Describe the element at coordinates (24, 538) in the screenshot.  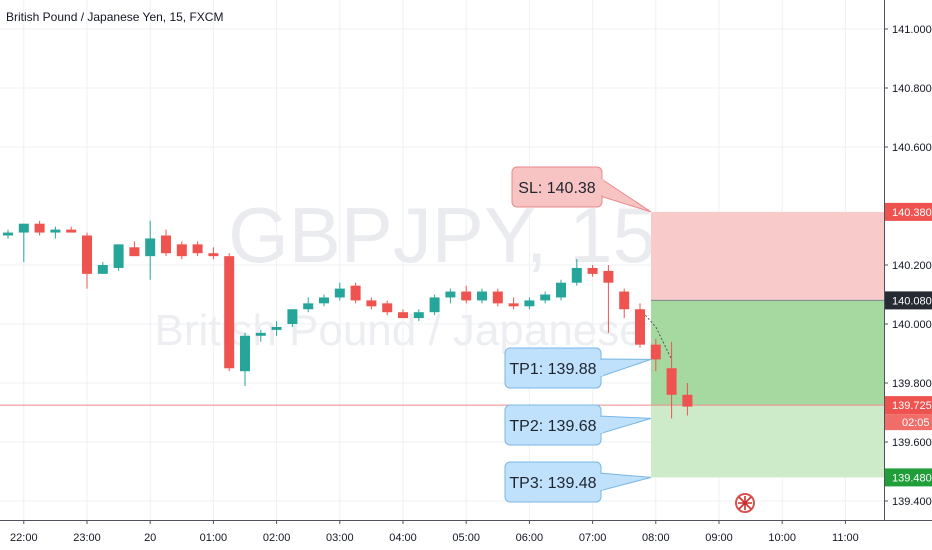
I see `time-tick-label: 22:00` at that location.